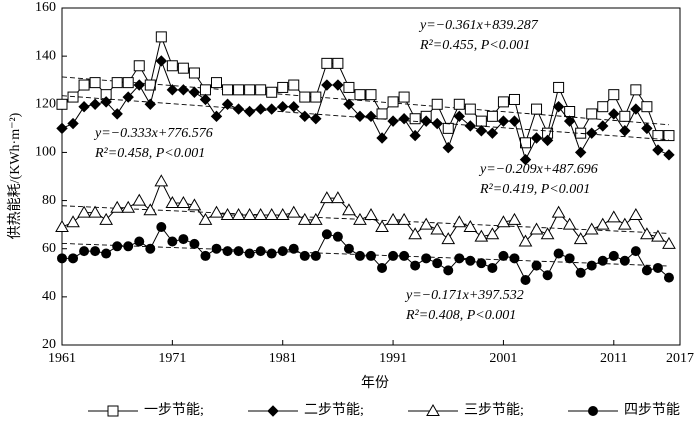 This screenshot has height=424, width=700. Describe the element at coordinates (153, 133) in the screenshot. I see `trend-equation: y=−0.333x+776.576` at that location.